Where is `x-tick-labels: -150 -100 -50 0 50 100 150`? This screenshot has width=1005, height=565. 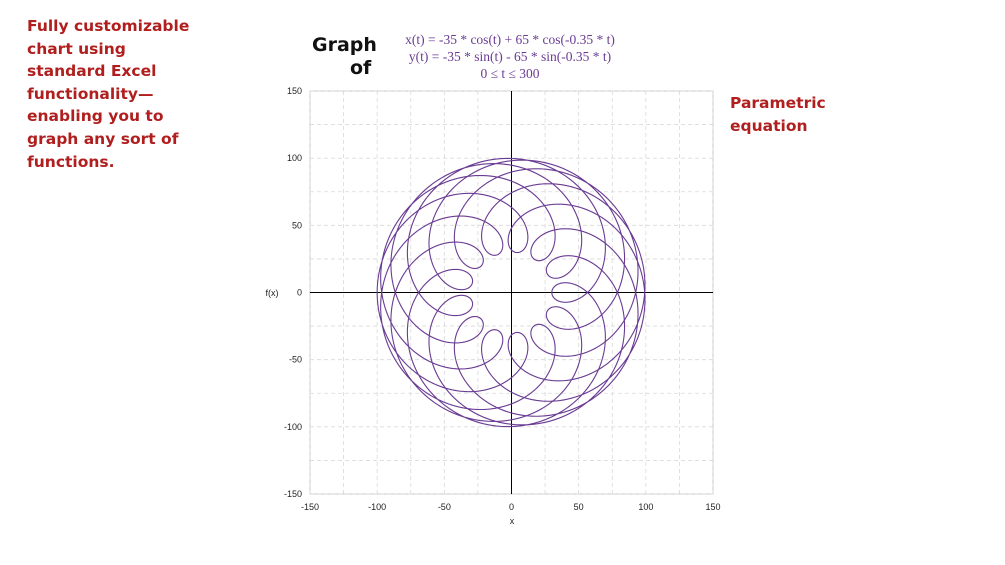 x-tick-labels: -150 -100 -50 0 50 100 150 is located at coordinates (511, 507).